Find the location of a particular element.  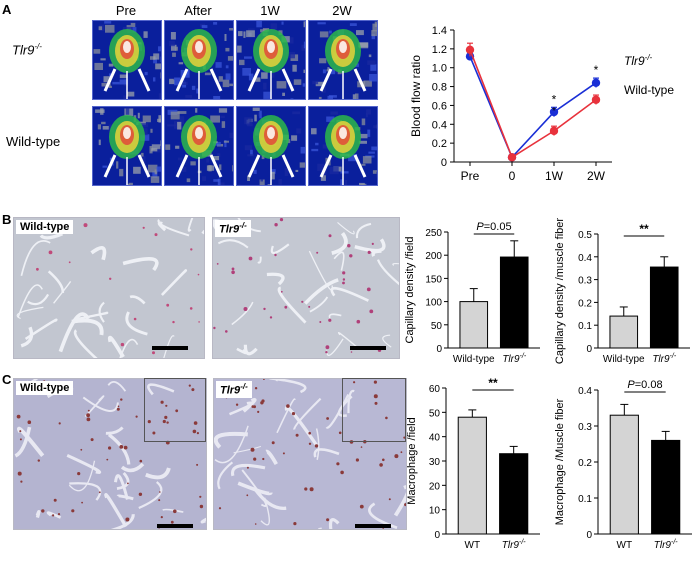

legend-wild-type: Wild-type is located at coordinates (649, 90).